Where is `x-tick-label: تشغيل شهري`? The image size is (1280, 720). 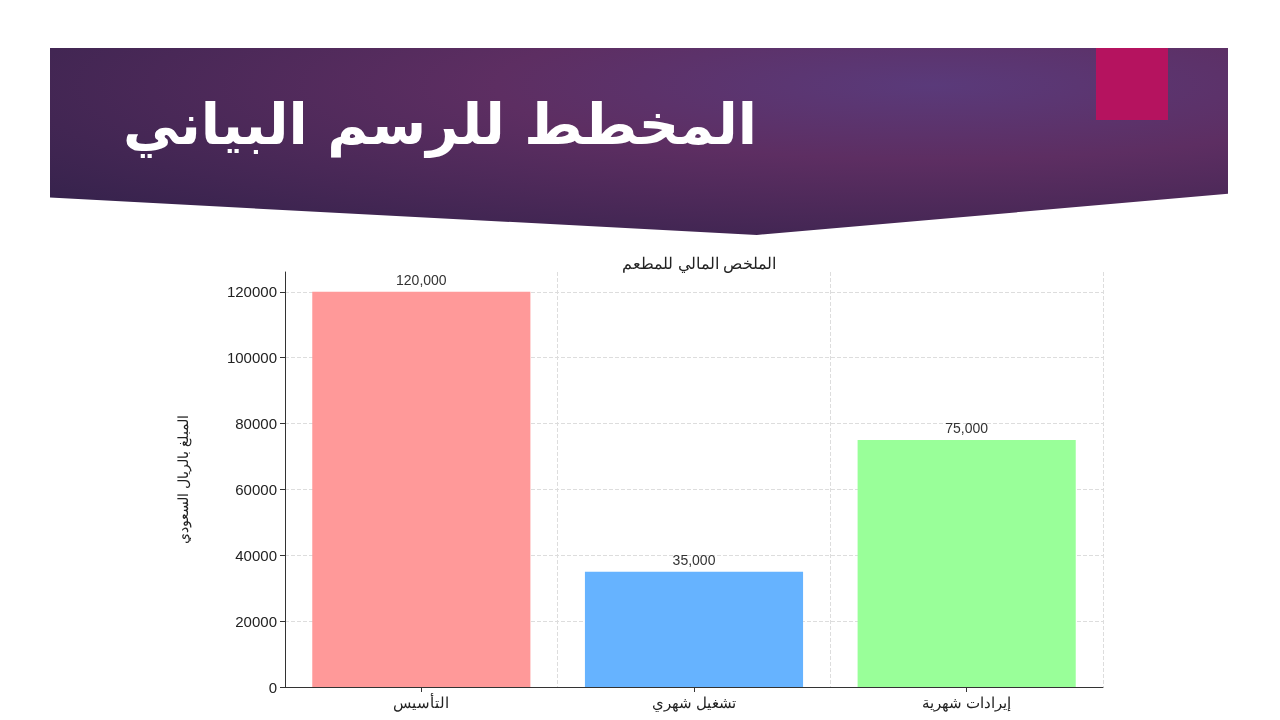 x-tick-label: تشغيل شهري is located at coordinates (694, 703).